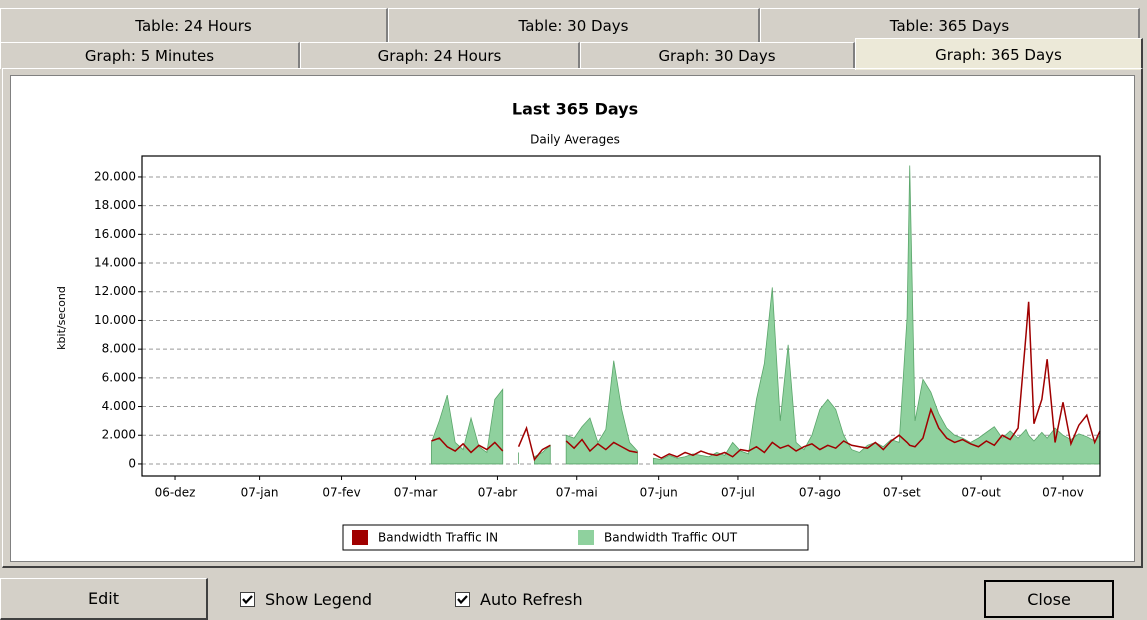  I want to click on chart-title: Last 365 Days, so click(575, 109).